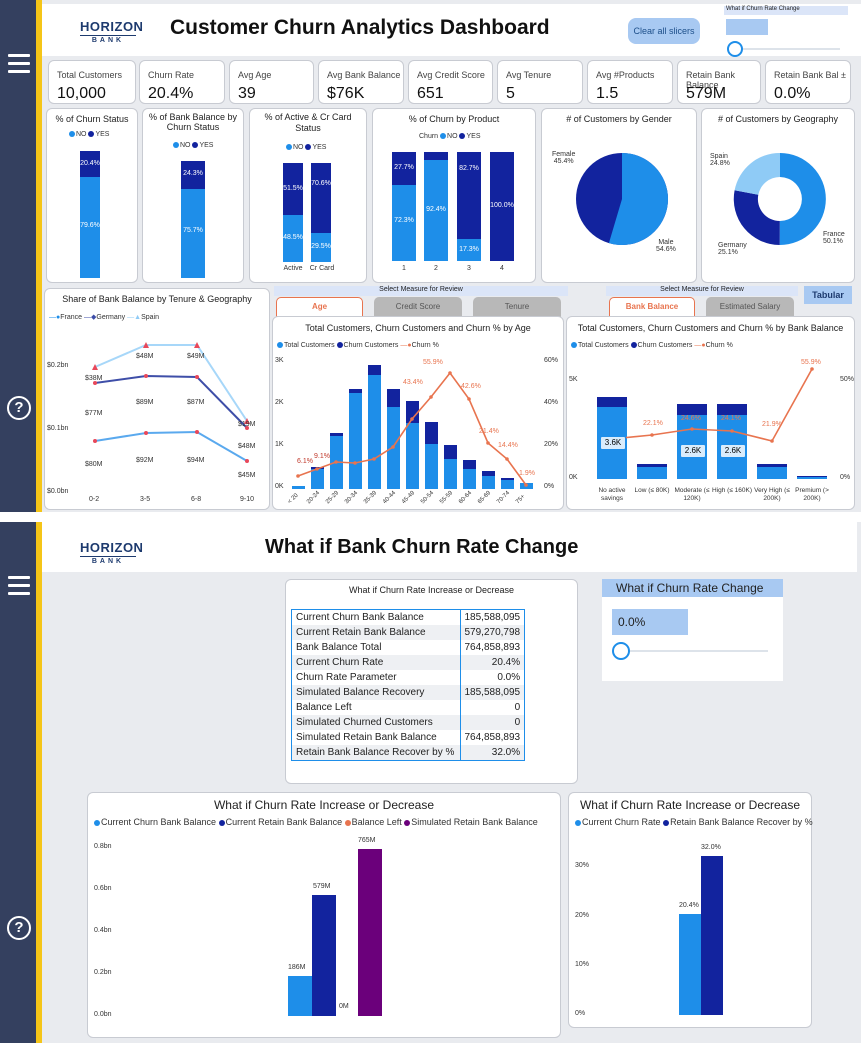 This screenshot has height=1043, width=861. What do you see at coordinates (719, 82) in the screenshot?
I see `kpi-card: Retain Bank Balance 579M` at bounding box center [719, 82].